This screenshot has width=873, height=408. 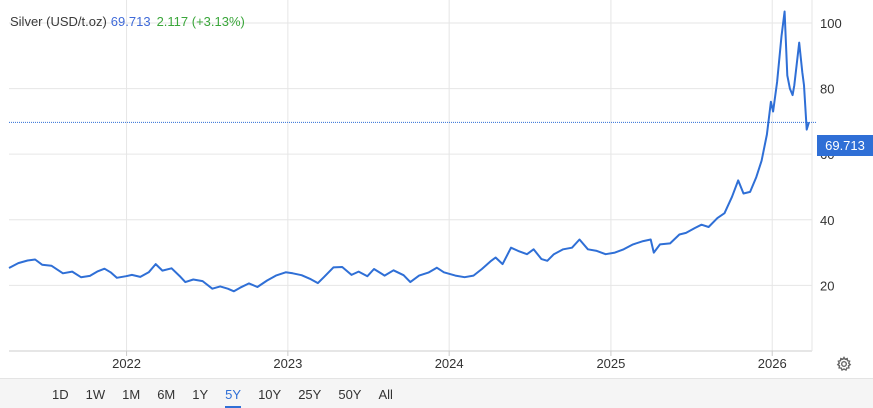 I want to click on chart-header: Silver (USD/t.oz) 69.713 2.117 (+3.13%), so click(x=127, y=21).